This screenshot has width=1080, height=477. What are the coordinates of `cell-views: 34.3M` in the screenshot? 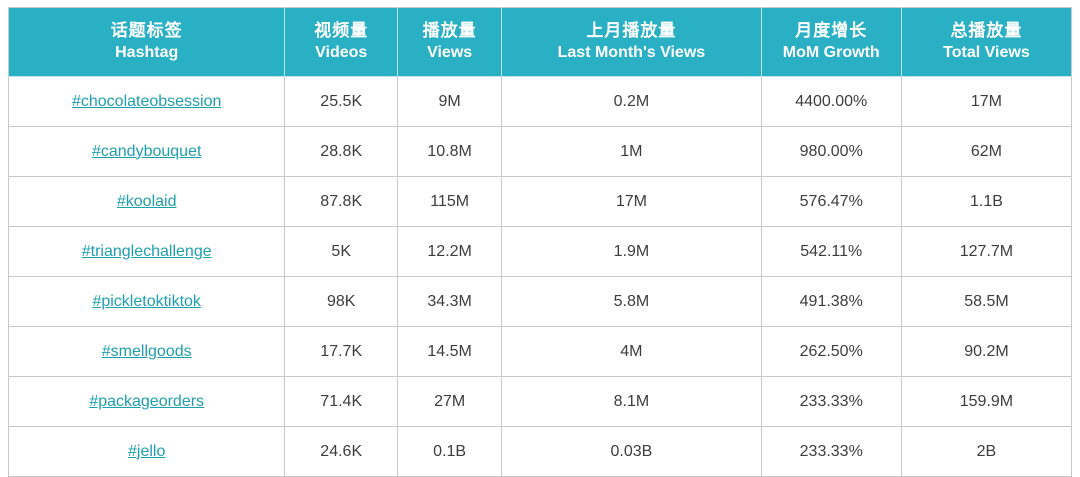 It's located at (450, 301).